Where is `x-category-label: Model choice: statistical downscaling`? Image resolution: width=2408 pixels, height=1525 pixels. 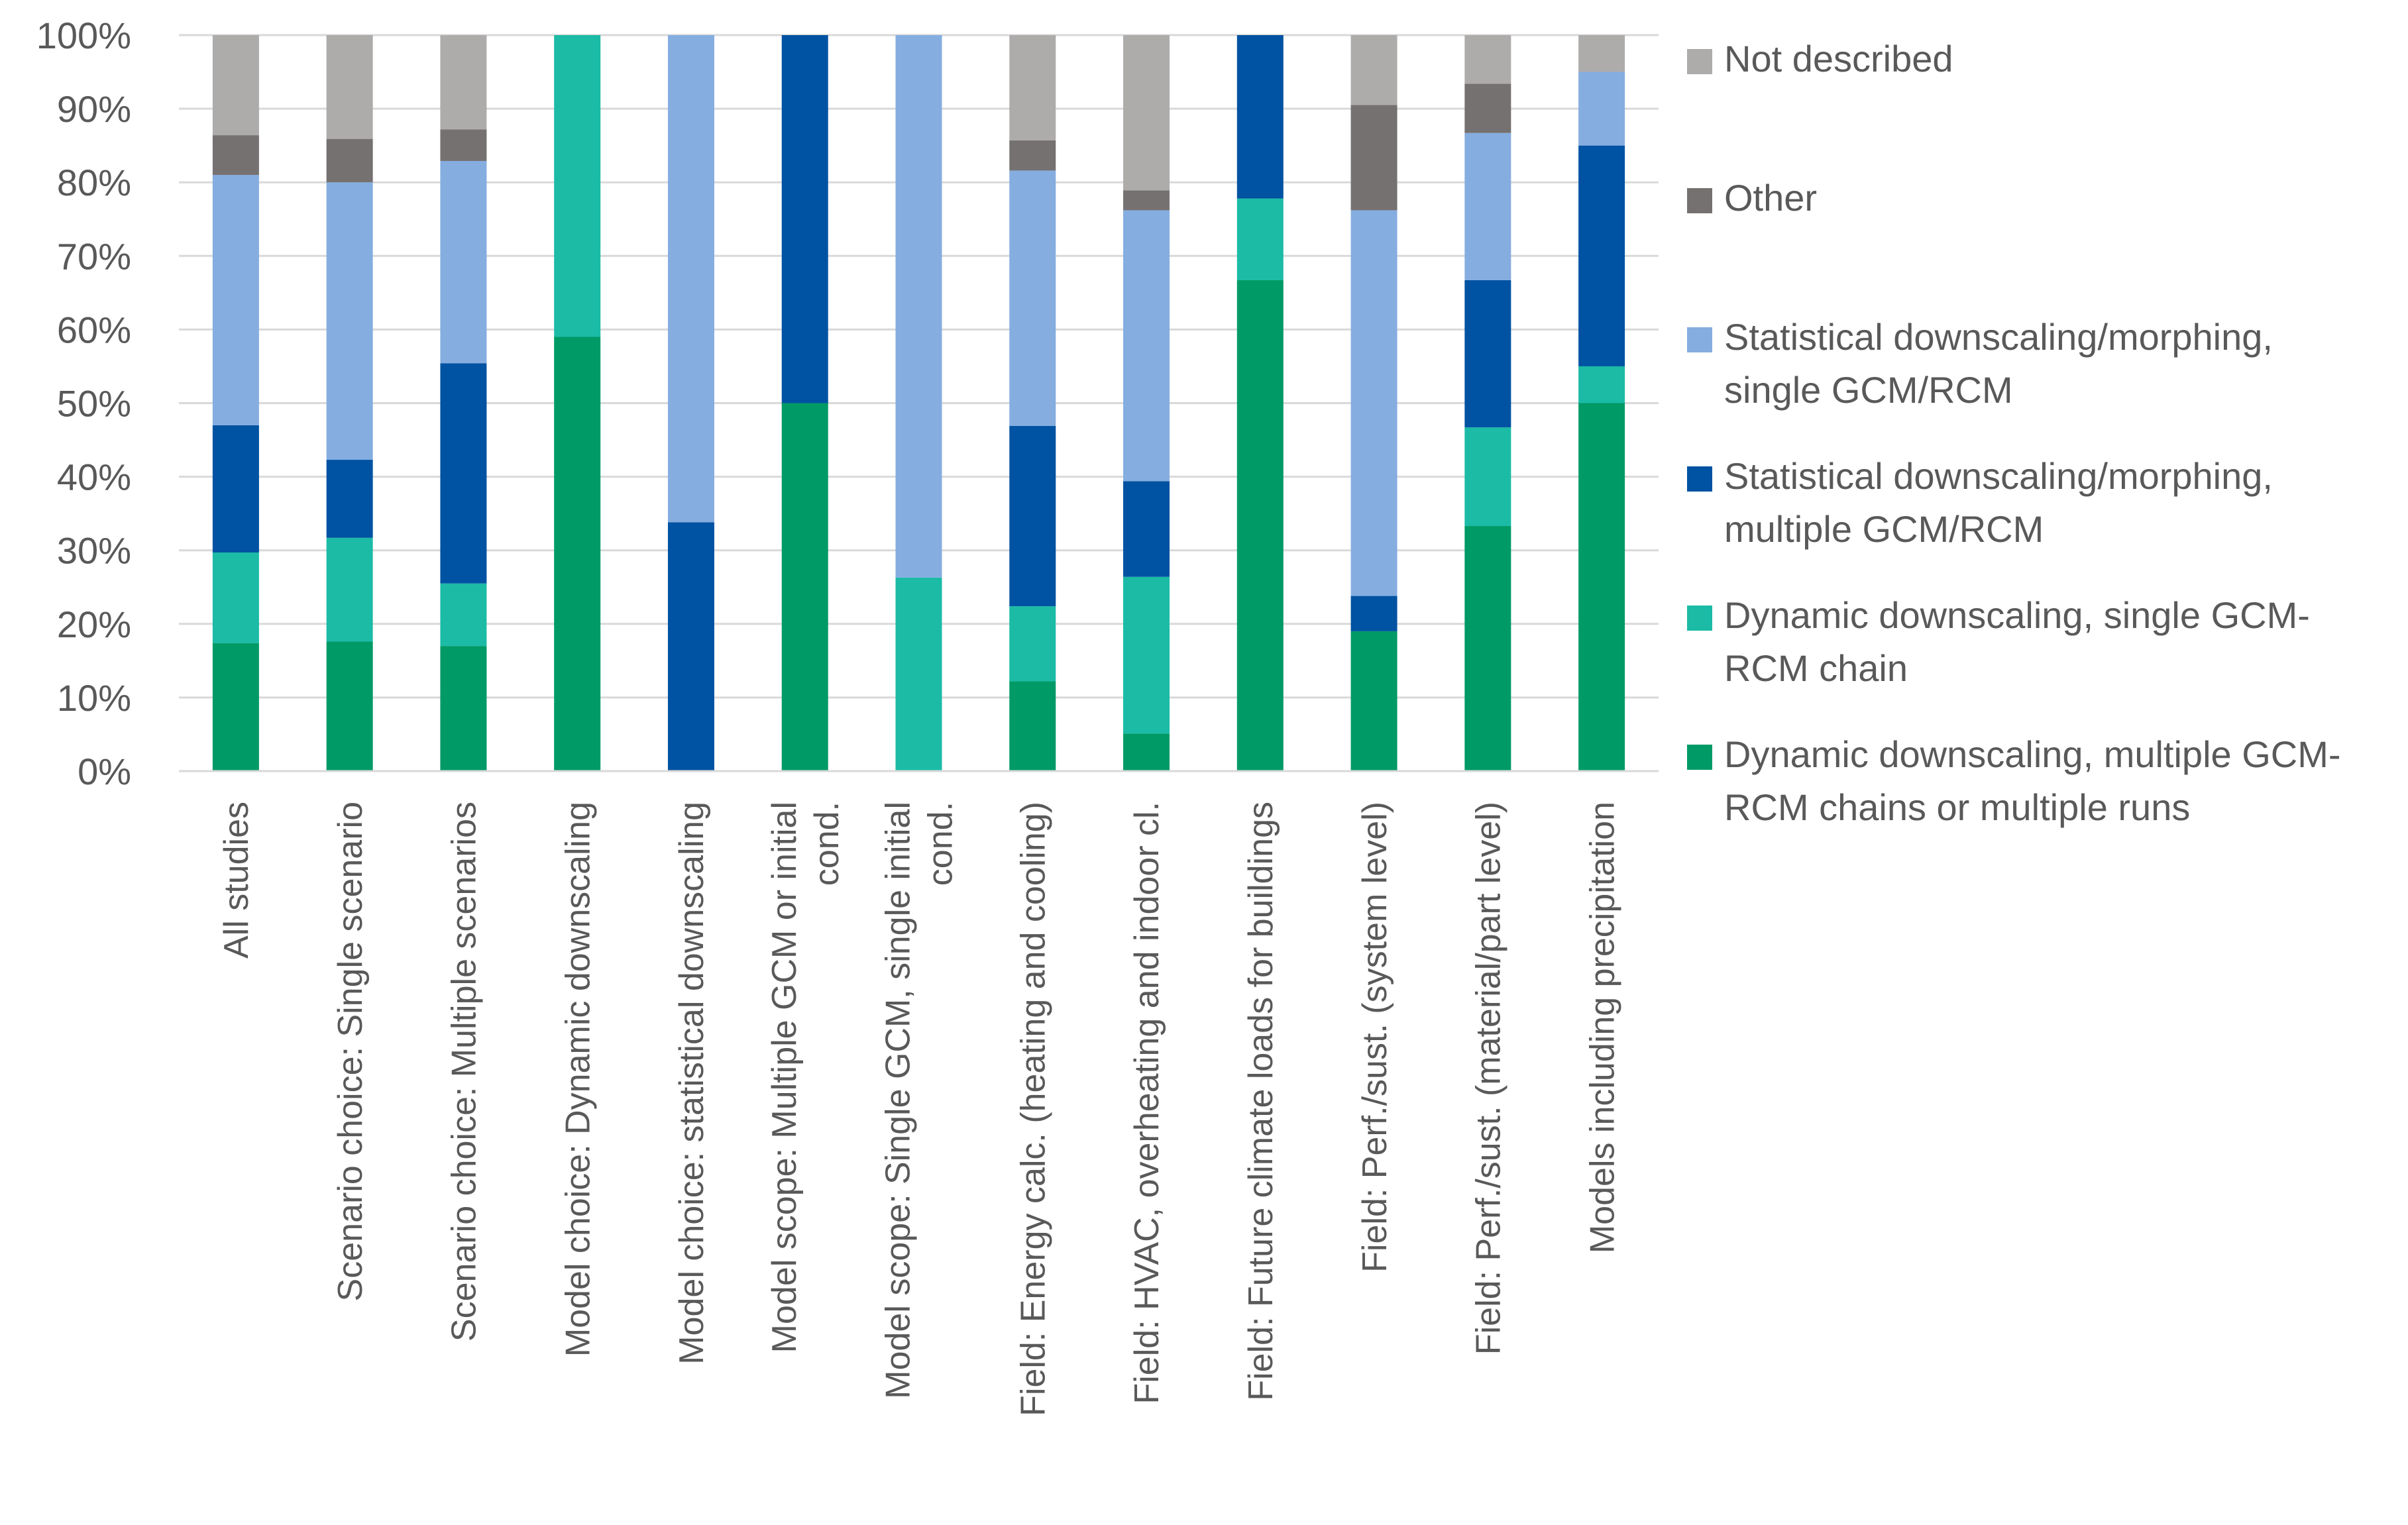
x-category-label: Model choice: statistical downscaling is located at coordinates (692, 1083).